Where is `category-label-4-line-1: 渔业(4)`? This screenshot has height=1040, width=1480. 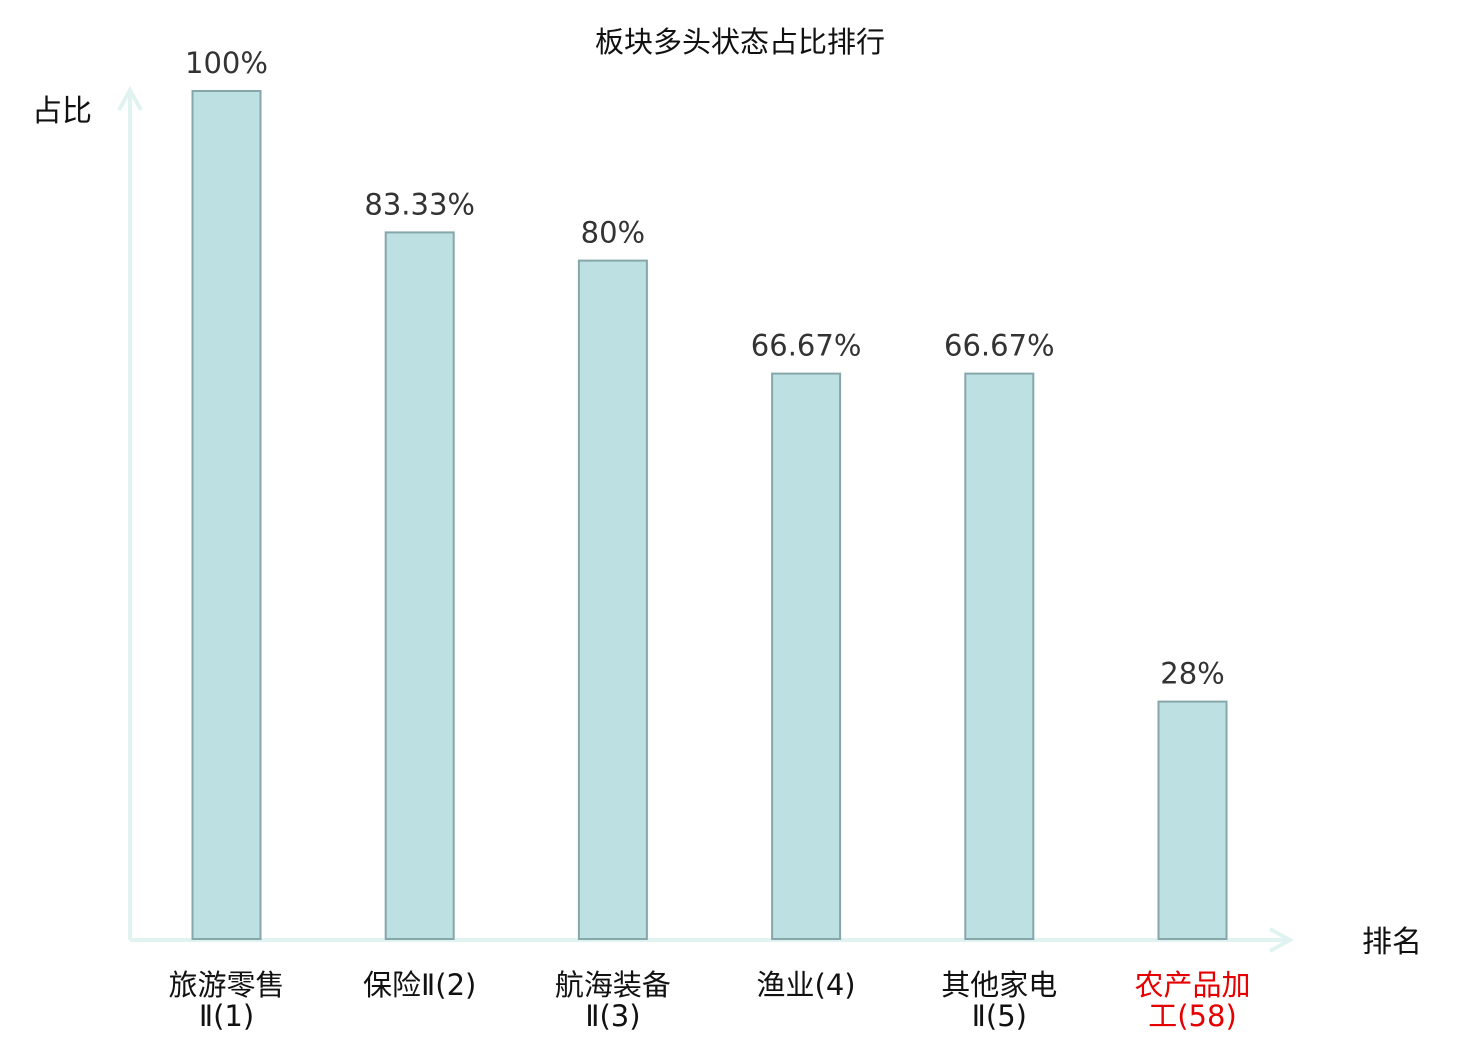 category-label-4-line-1: 渔业(4) is located at coordinates (806, 985).